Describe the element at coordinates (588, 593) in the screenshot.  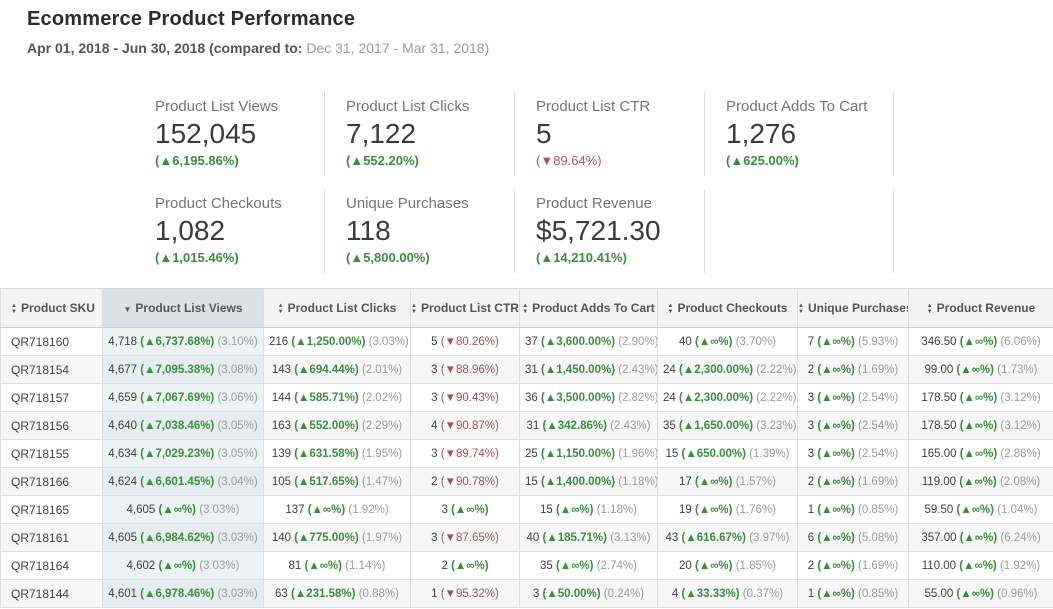
I see `product-adds-to-cart-cell: 3 (▲50.00%) (0.24%)` at that location.